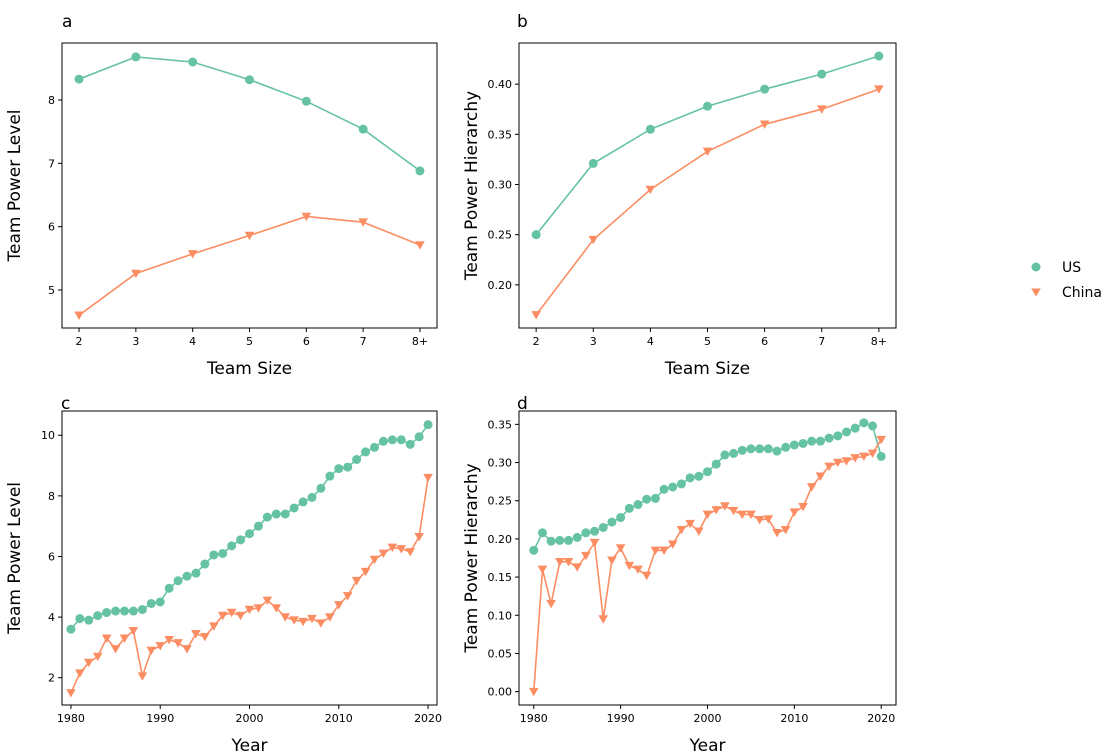 The width and height of the screenshot is (1111, 754). I want to click on panel-c-line-us, so click(249, 527).